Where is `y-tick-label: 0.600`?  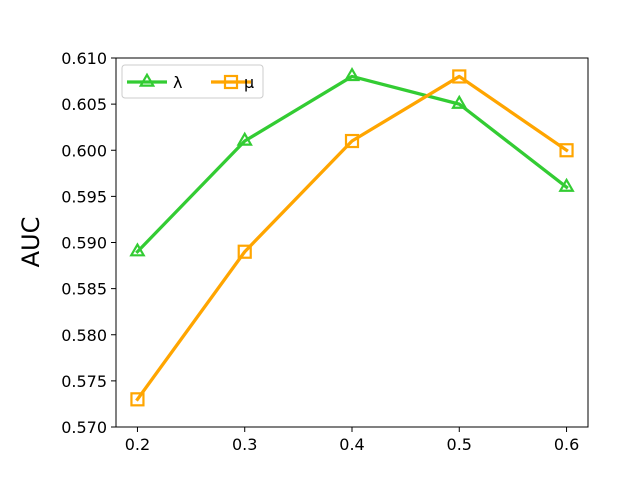
y-tick-label: 0.600 is located at coordinates (84, 150).